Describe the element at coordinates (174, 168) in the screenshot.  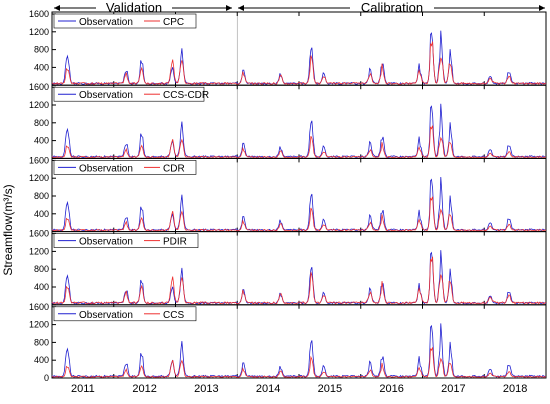
I see `legend-simulation-label: CDR` at that location.